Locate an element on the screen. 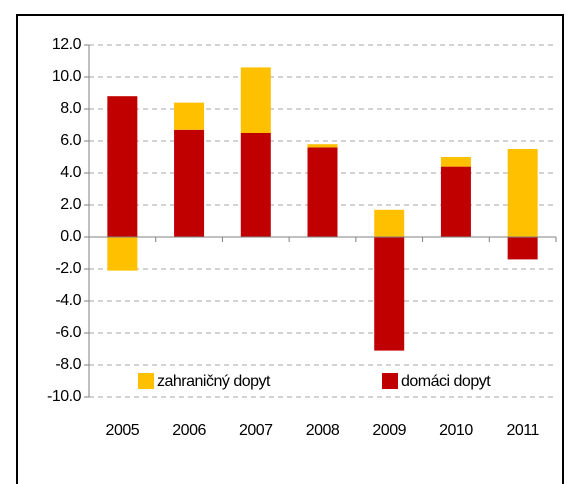 The height and width of the screenshot is (484, 569). y-tick-label: 12.0 is located at coordinates (67, 44).